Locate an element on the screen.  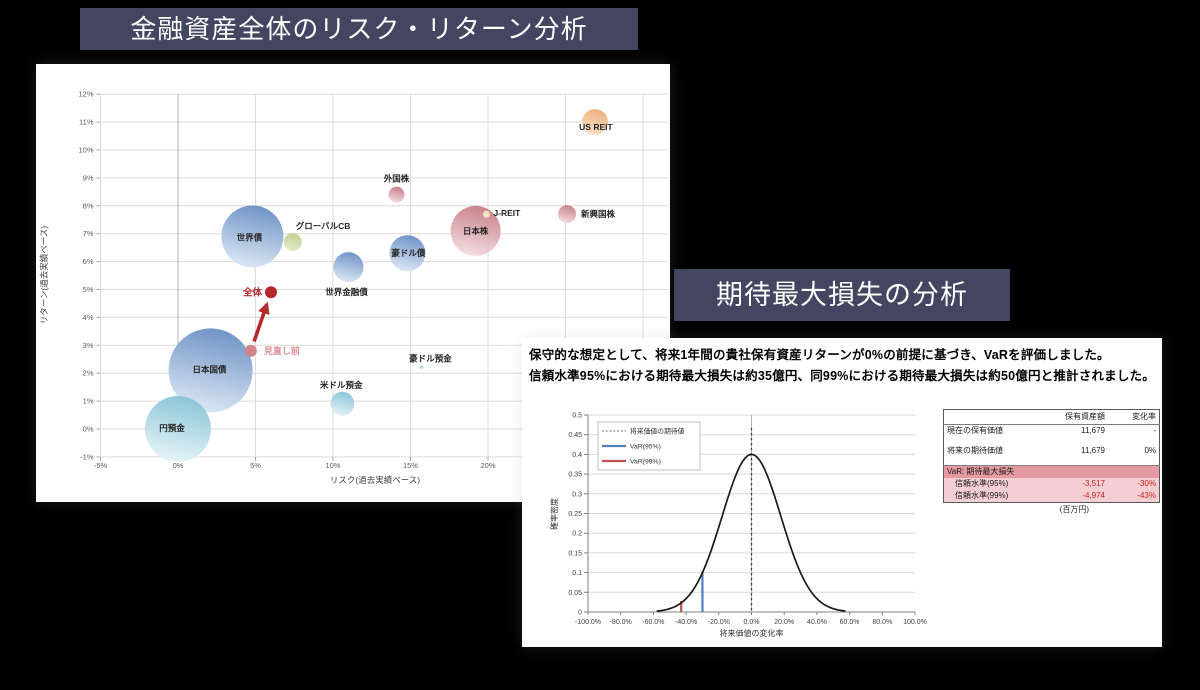
x-tick-label: -40.0% is located at coordinates (686, 622).